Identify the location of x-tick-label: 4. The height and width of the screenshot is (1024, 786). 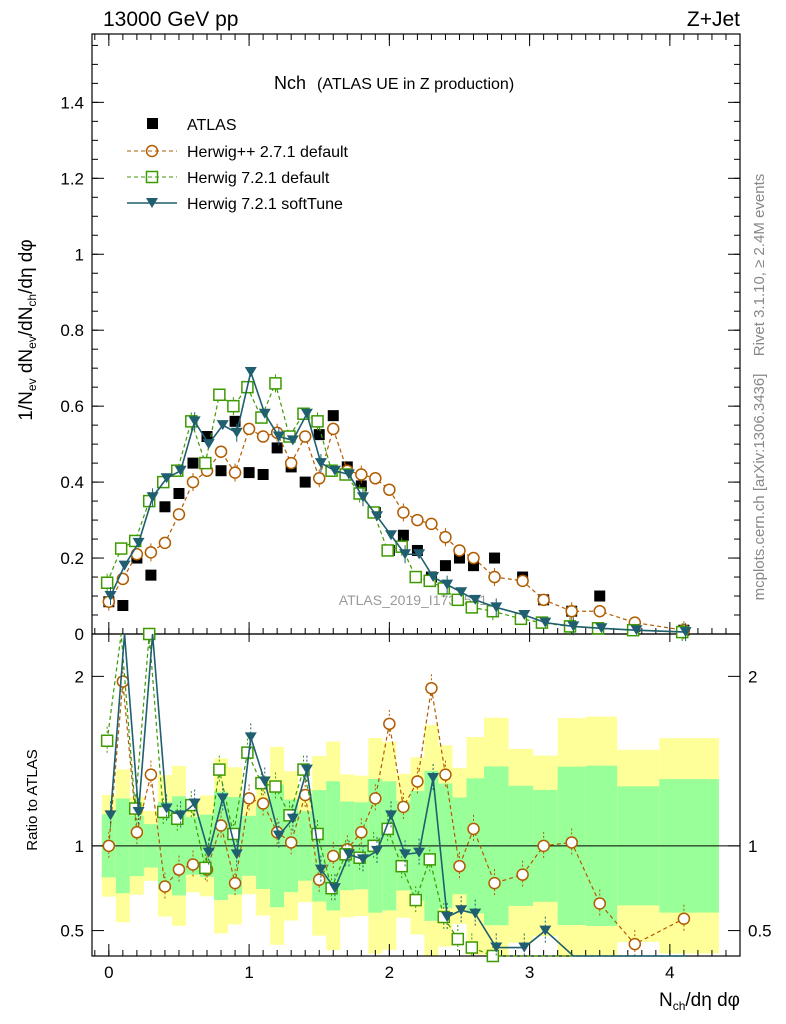
(669, 972).